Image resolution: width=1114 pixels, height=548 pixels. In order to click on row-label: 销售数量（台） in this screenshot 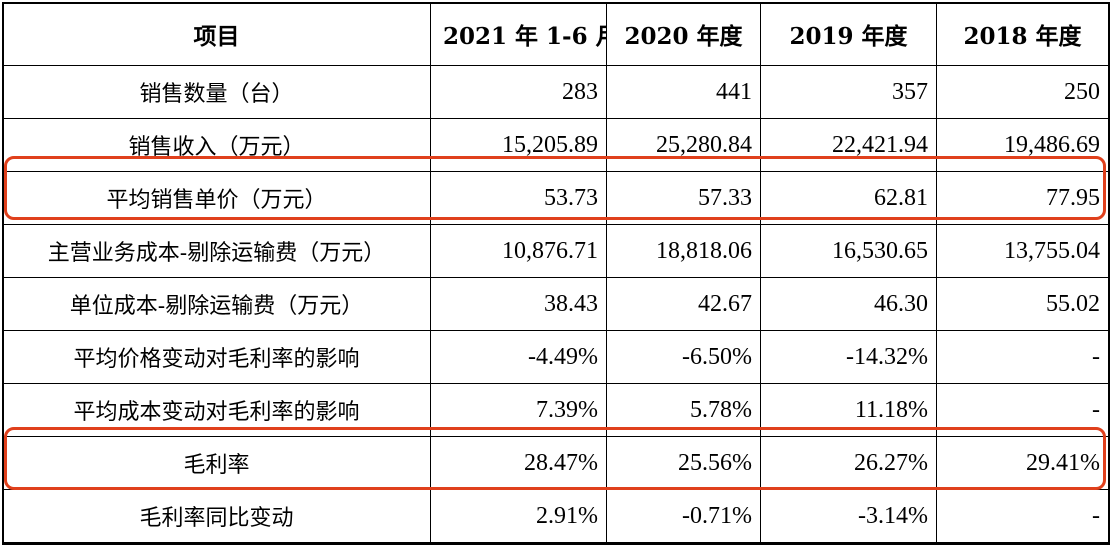, I will do `click(216, 92)`.